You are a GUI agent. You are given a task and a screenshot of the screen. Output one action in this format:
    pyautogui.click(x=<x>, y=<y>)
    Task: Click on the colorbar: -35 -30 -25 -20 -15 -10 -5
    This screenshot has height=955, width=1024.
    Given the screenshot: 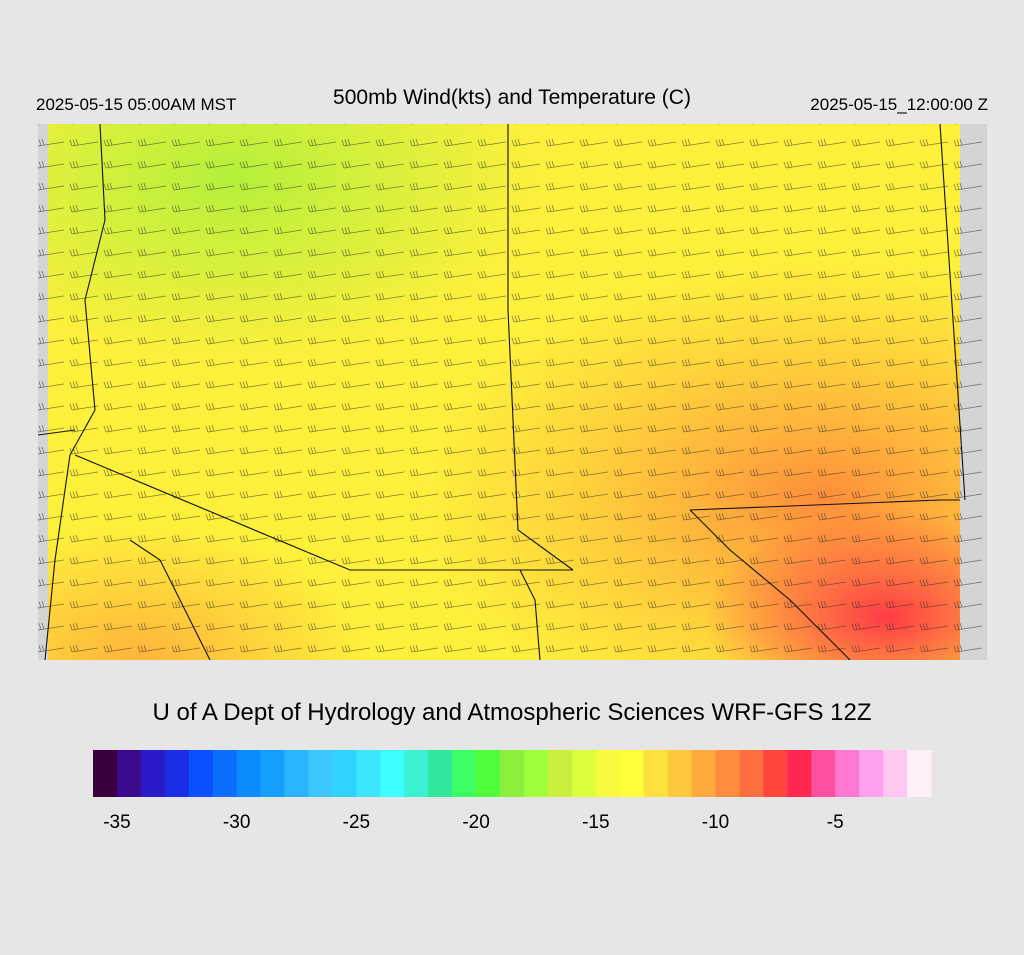 What is the action you would take?
    pyautogui.click(x=512, y=791)
    